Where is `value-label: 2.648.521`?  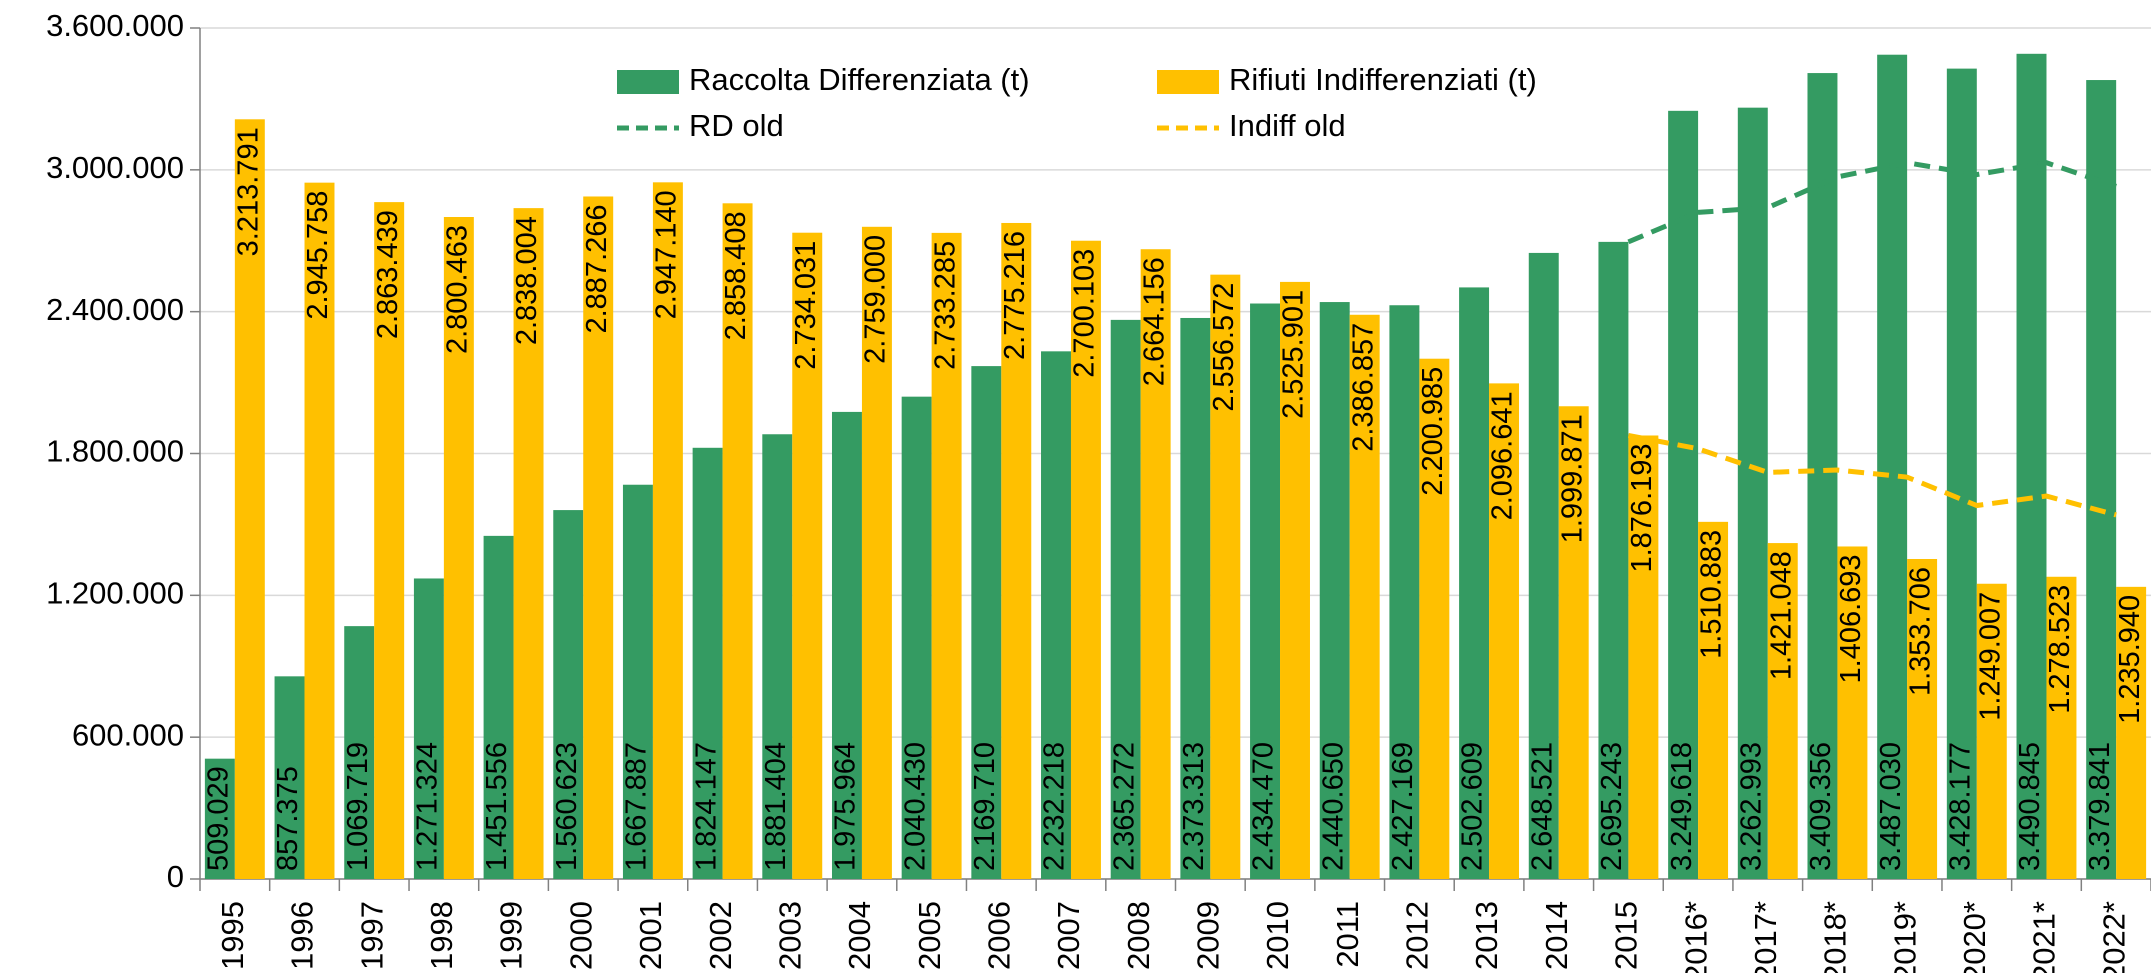 value-label: 2.648.521 is located at coordinates (1542, 806).